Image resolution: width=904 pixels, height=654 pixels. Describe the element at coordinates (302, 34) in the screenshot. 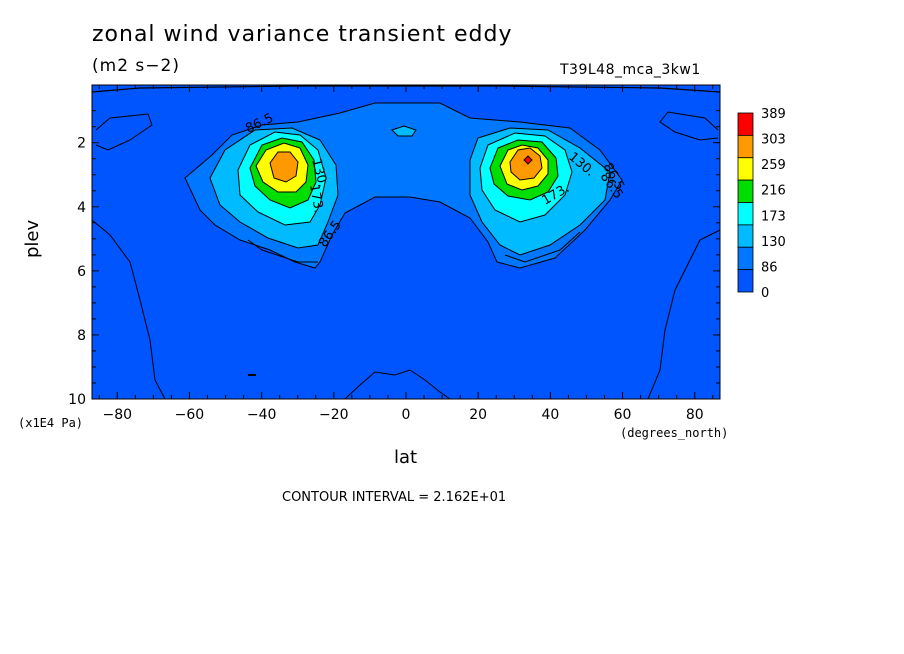

I see `plot-title: zonal wind variance transient eddy` at that location.